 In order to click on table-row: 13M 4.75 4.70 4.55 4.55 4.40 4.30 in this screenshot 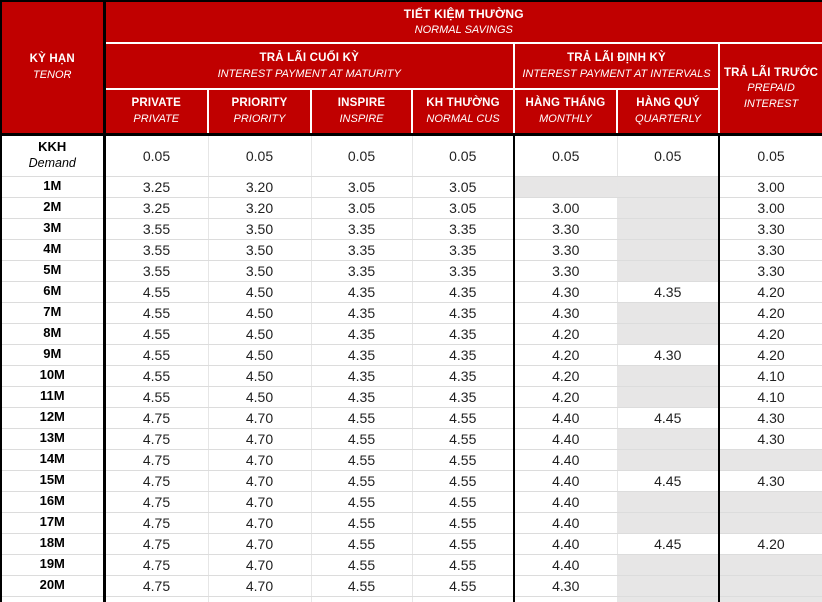, I will do `click(411, 439)`.